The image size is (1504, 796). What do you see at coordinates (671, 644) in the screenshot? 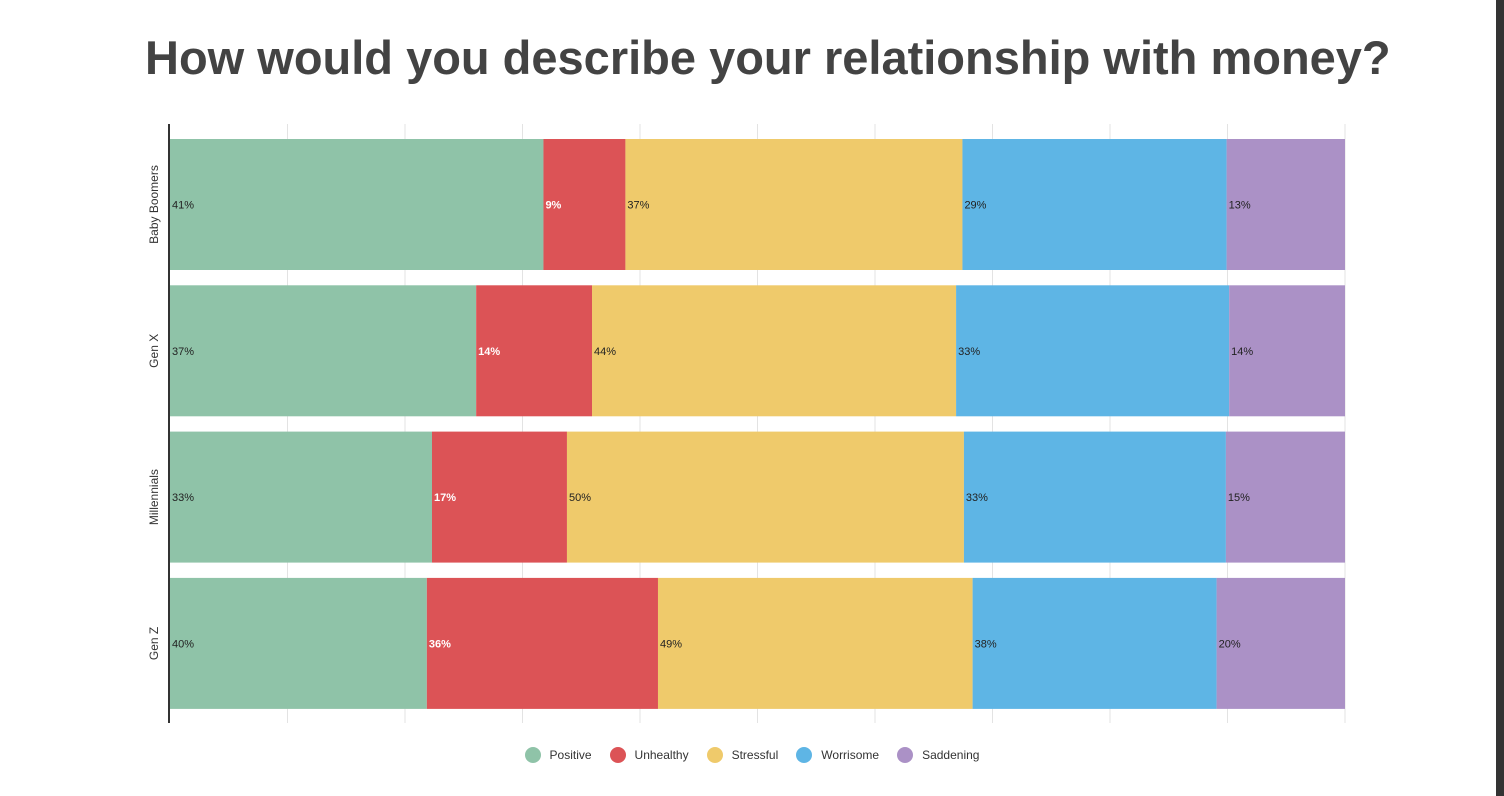
I see `data-label: 49%` at bounding box center [671, 644].